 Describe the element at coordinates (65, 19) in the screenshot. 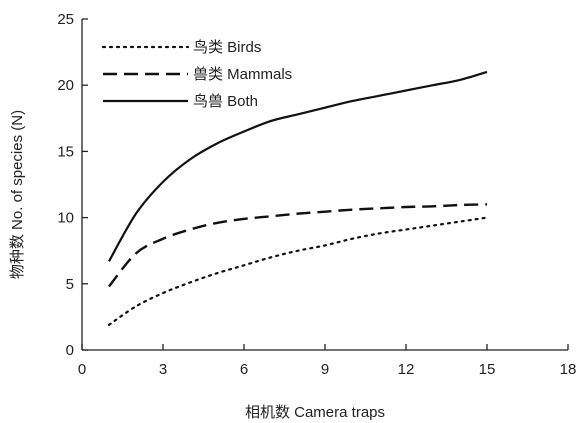

I see `y-tick-label: 25` at that location.